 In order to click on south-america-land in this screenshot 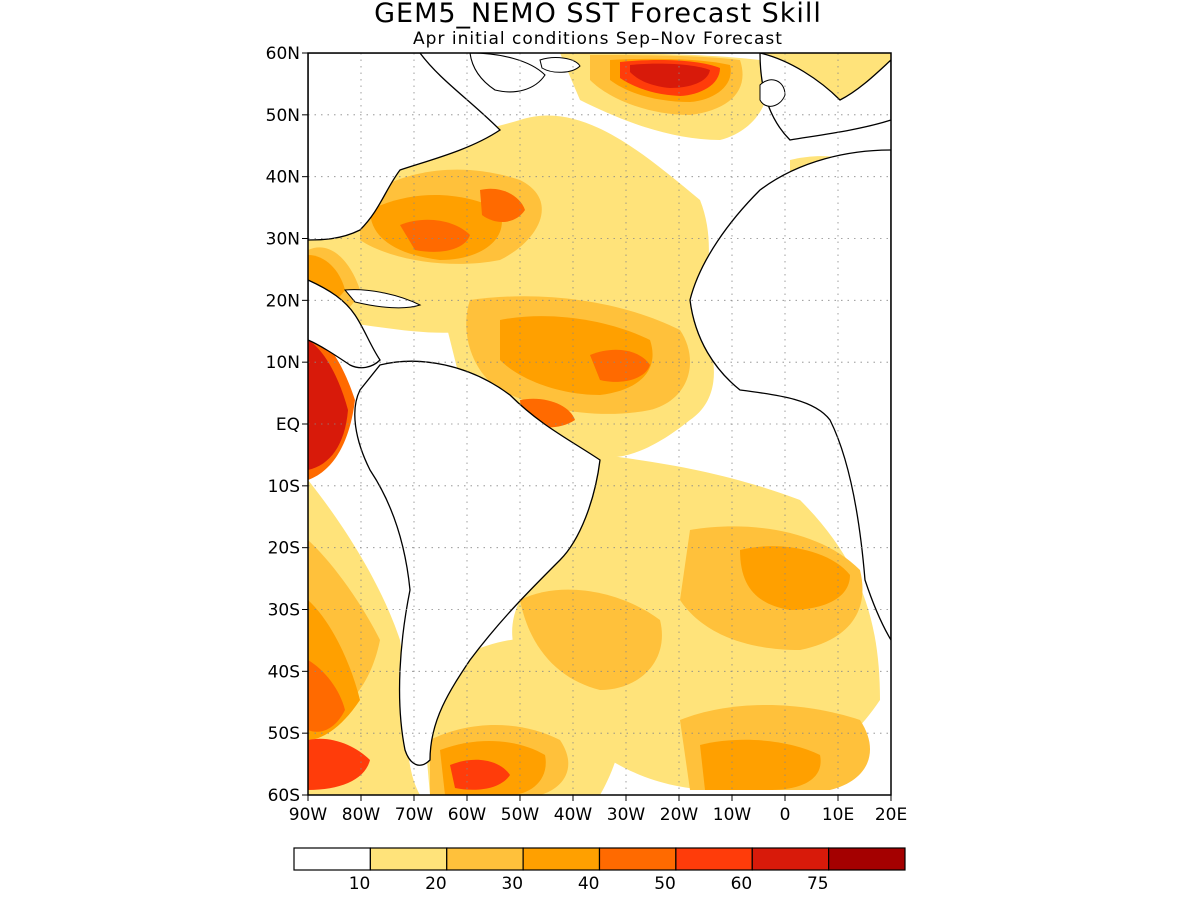, I will do `click(477, 563)`.